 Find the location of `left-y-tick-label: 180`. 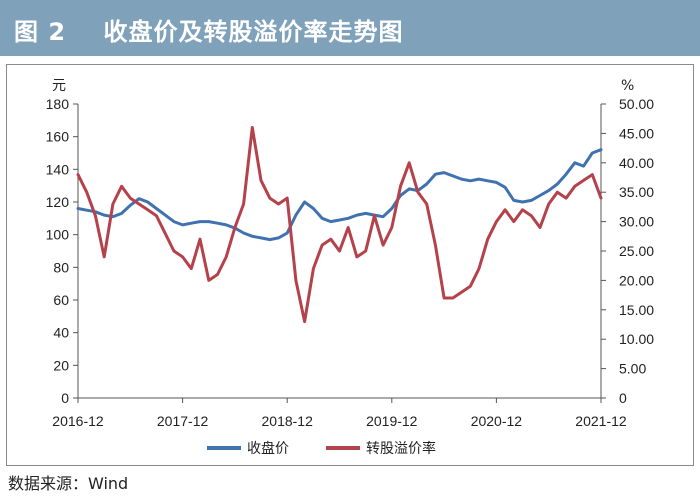

left-y-tick-label: 180 is located at coordinates (58, 104).